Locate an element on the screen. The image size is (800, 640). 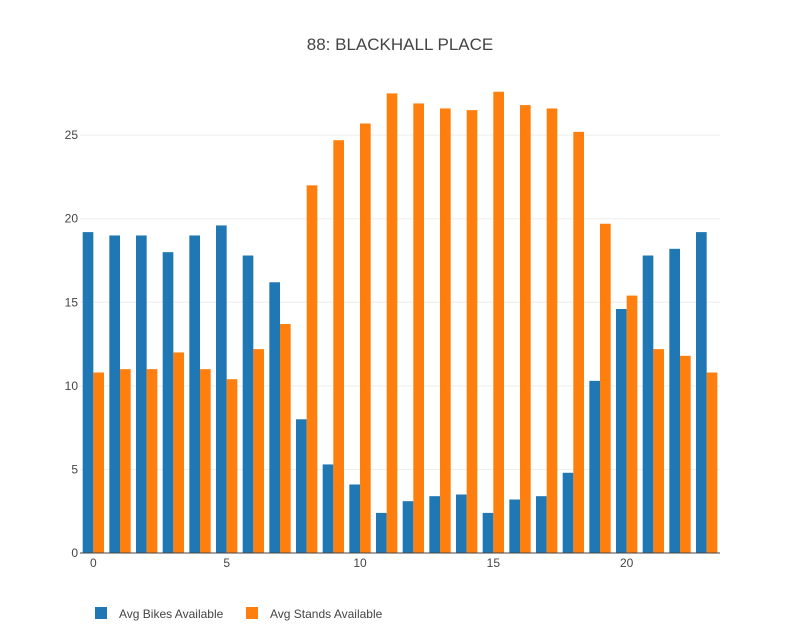
x-tick-label: 5 is located at coordinates (226, 563).